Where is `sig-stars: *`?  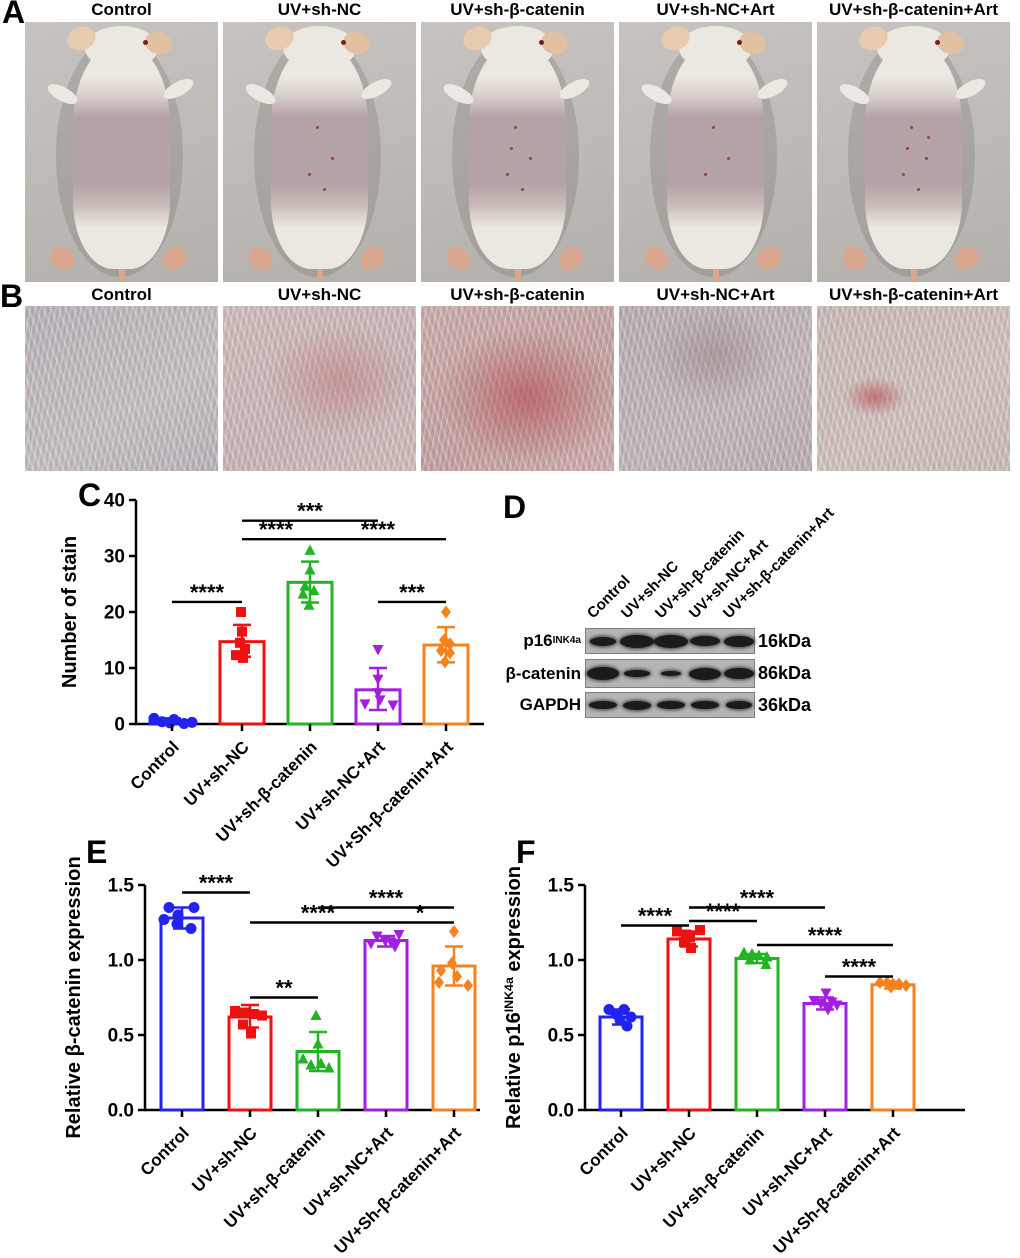 sig-stars: * is located at coordinates (420, 913).